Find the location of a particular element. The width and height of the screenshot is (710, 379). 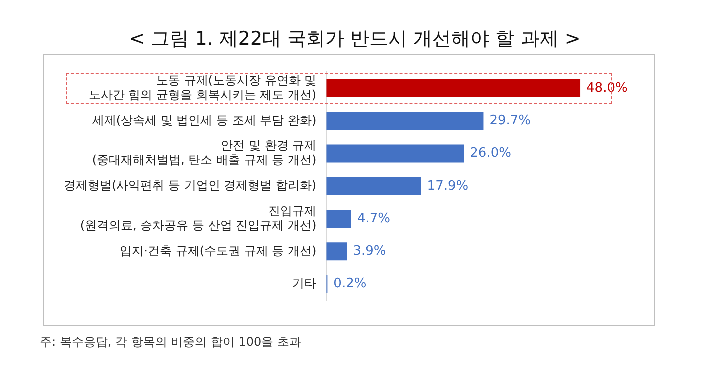

chart-title: < 그림 1. 제22대 국회가 반드시 개선해야 할 과제 > is located at coordinates (355, 39).